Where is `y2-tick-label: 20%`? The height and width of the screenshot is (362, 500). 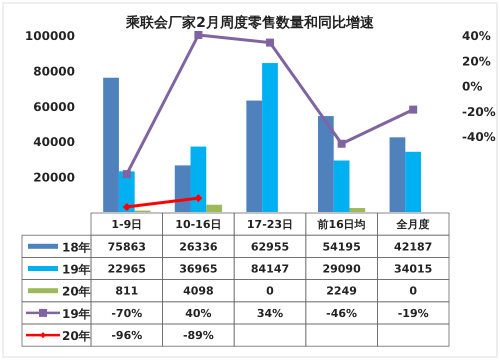
y2-tick-label: 20% is located at coordinates (476, 61).